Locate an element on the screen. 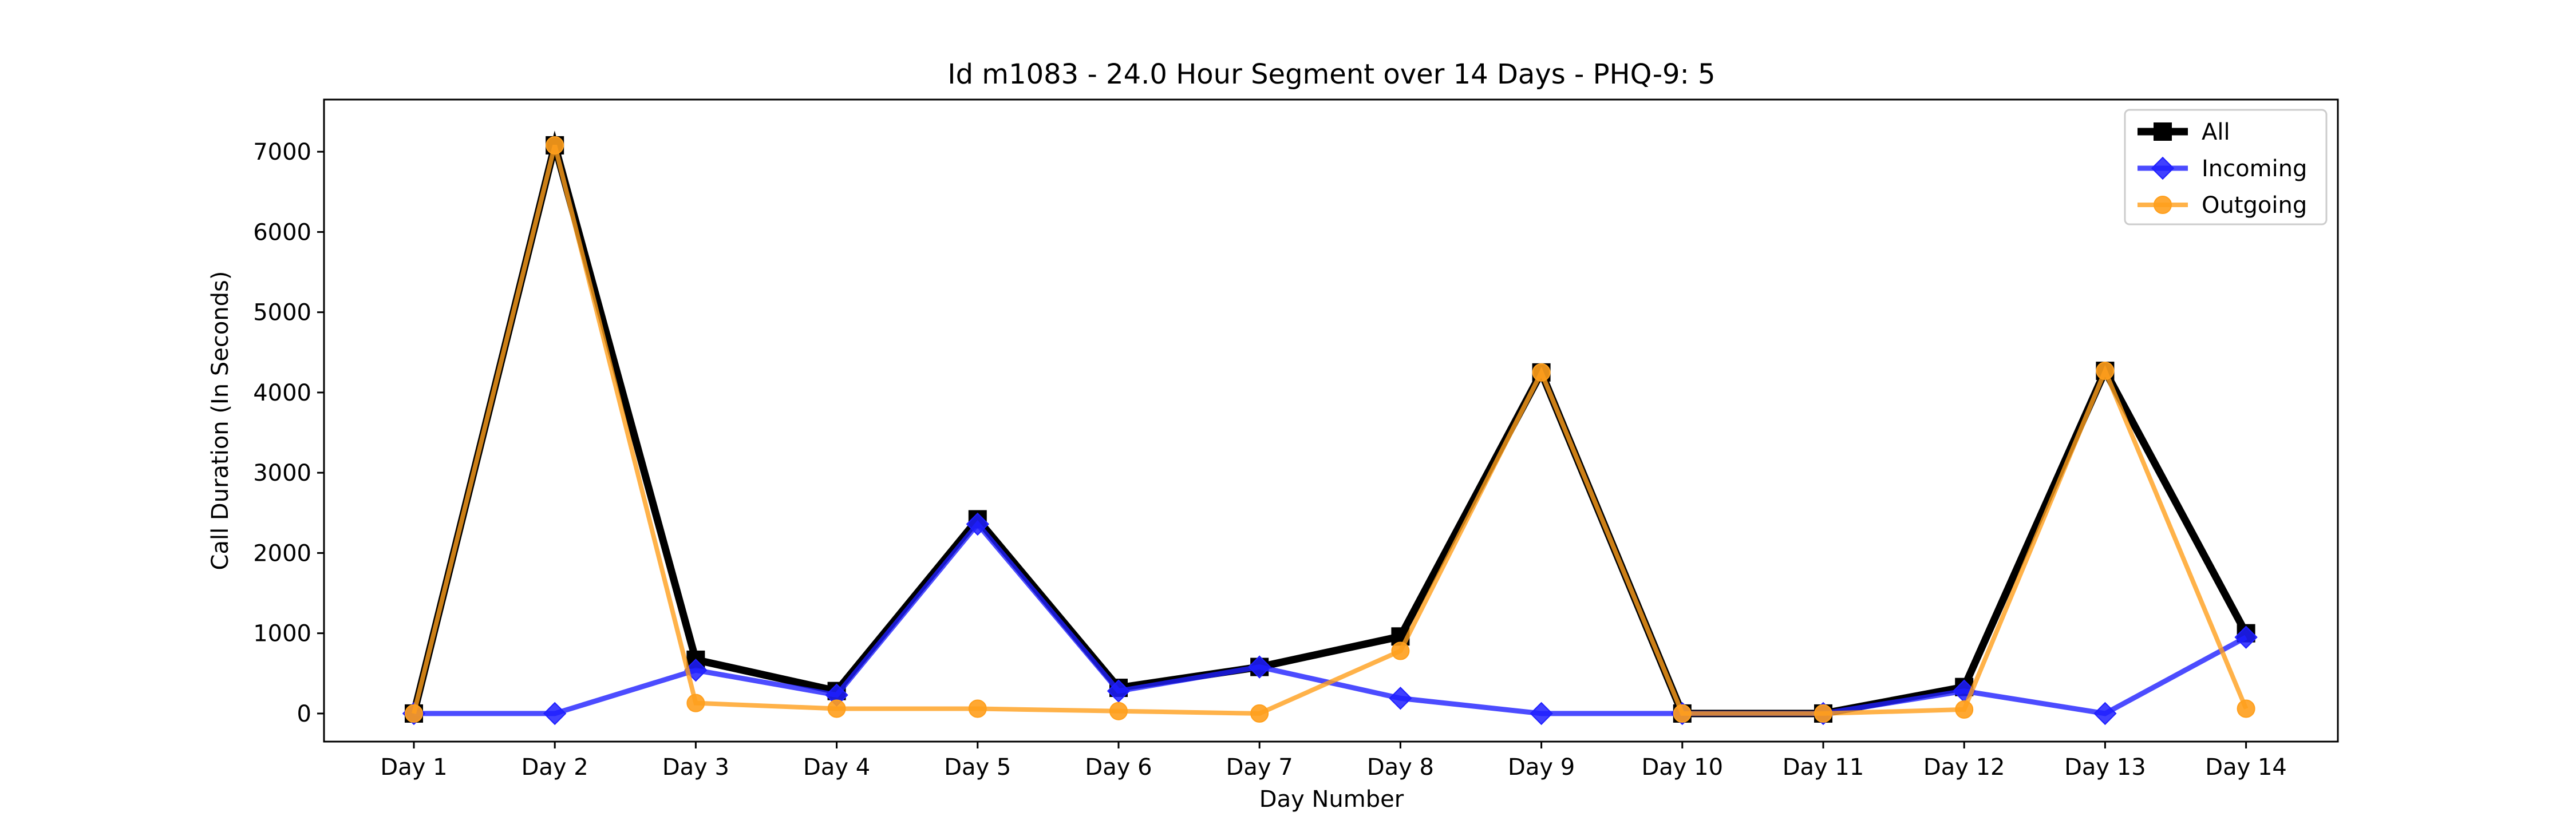 The image size is (2576, 824). y-tick-label: 4000 is located at coordinates (282, 393).